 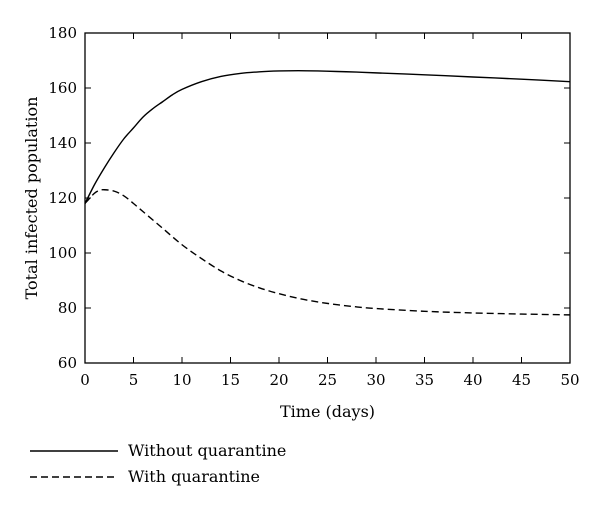 I want to click on x-tick-label: 40, so click(x=472, y=380).